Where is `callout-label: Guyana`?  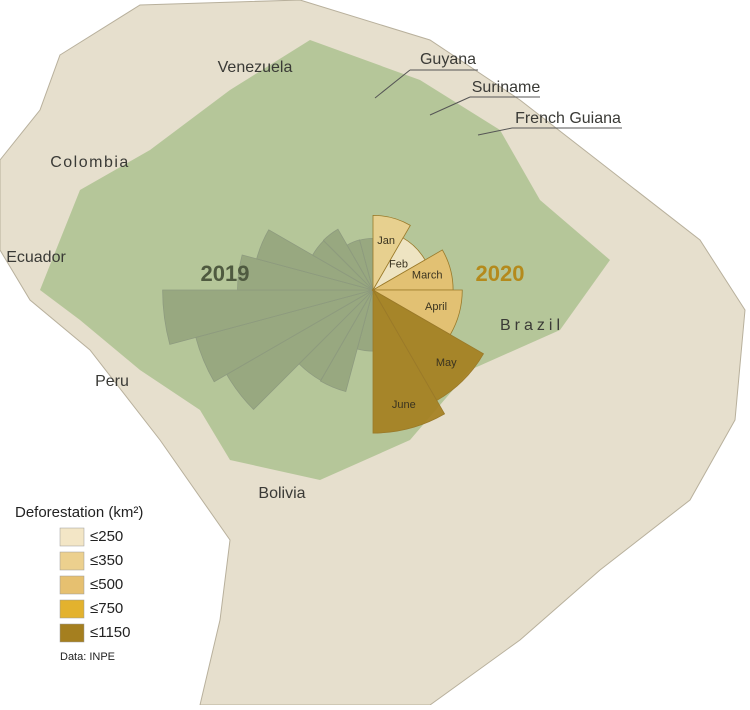
callout-label: Guyana is located at coordinates (448, 59).